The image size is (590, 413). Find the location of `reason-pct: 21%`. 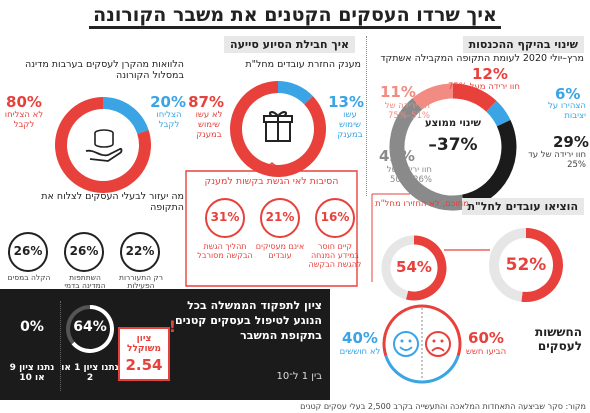

reason-pct: 21% is located at coordinates (280, 217).